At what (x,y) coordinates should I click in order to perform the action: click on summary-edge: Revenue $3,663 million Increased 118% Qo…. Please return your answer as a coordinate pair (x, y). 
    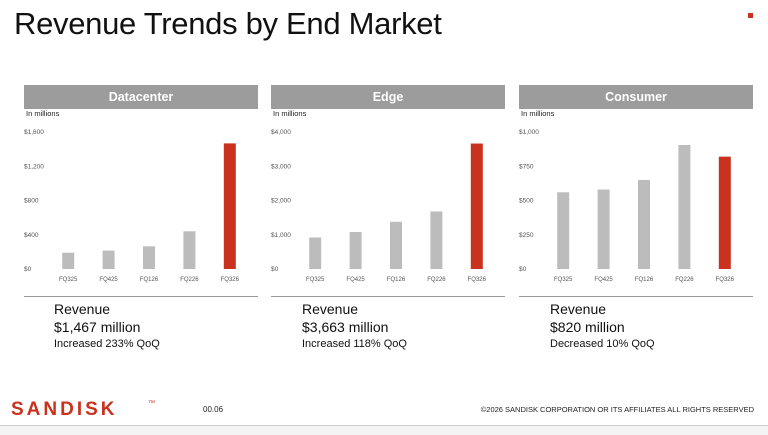
    Looking at the image, I should click on (419, 326).